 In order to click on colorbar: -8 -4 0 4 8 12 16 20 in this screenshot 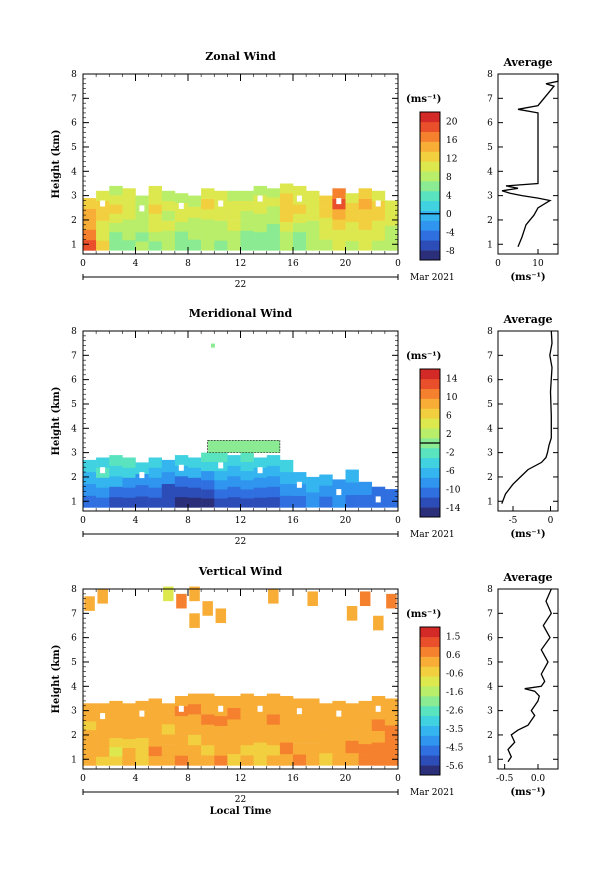, I will do `click(438, 186)`.